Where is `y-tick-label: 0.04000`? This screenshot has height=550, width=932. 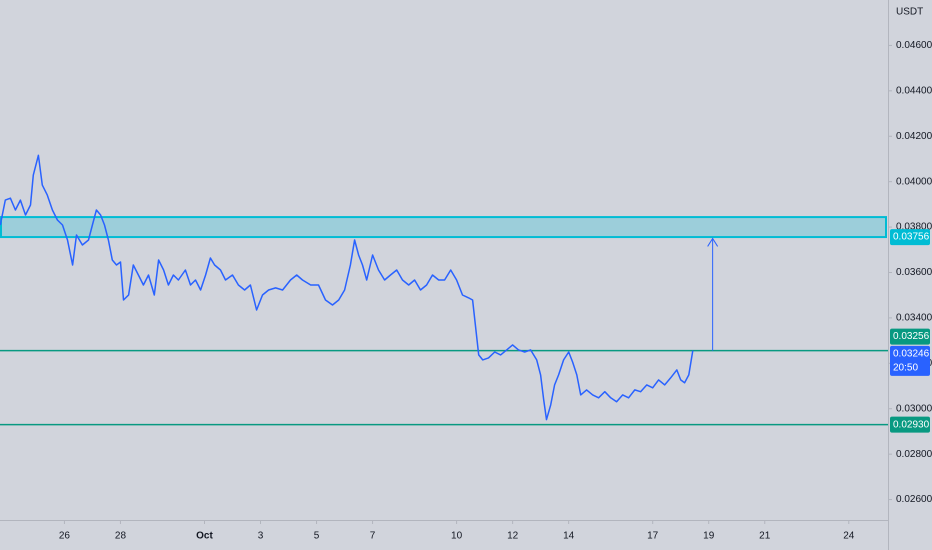
y-tick-label: 0.04000 is located at coordinates (914, 181).